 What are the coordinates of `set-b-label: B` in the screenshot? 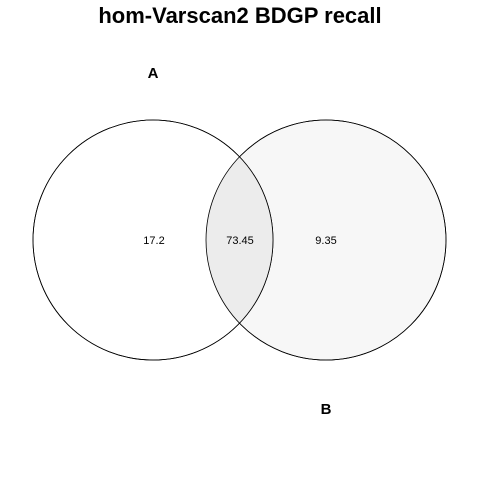 It's located at (326, 409).